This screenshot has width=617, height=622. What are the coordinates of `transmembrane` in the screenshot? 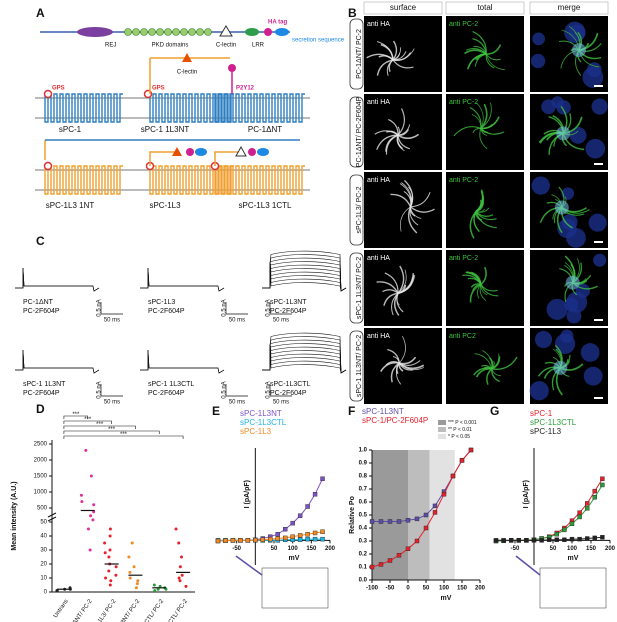 It's located at (259, 108).